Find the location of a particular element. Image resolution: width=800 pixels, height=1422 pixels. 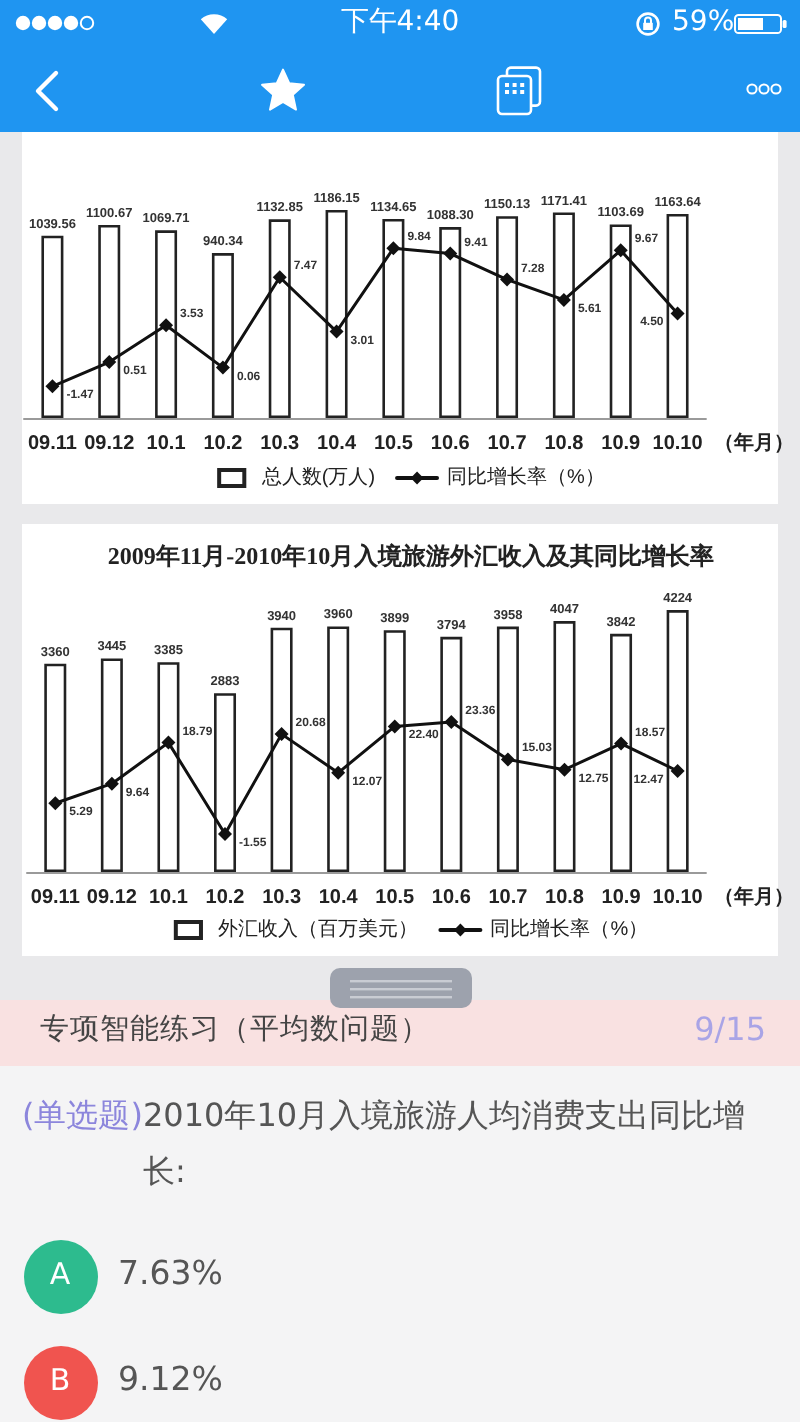

text: 7.63% is located at coordinates (170, 1274).